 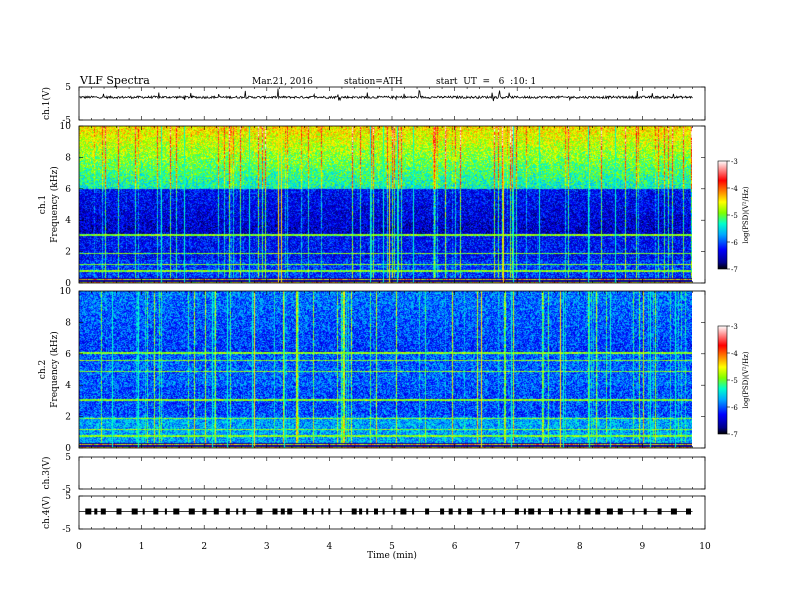 What do you see at coordinates (68, 88) in the screenshot?
I see `y-tick-label-0: 5` at bounding box center [68, 88].